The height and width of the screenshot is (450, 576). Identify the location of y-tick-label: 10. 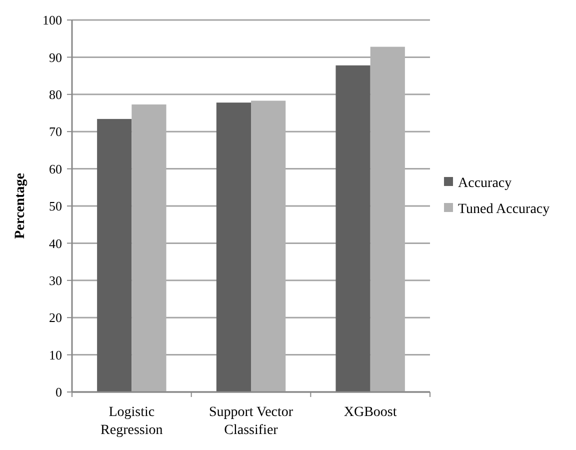
(55, 354).